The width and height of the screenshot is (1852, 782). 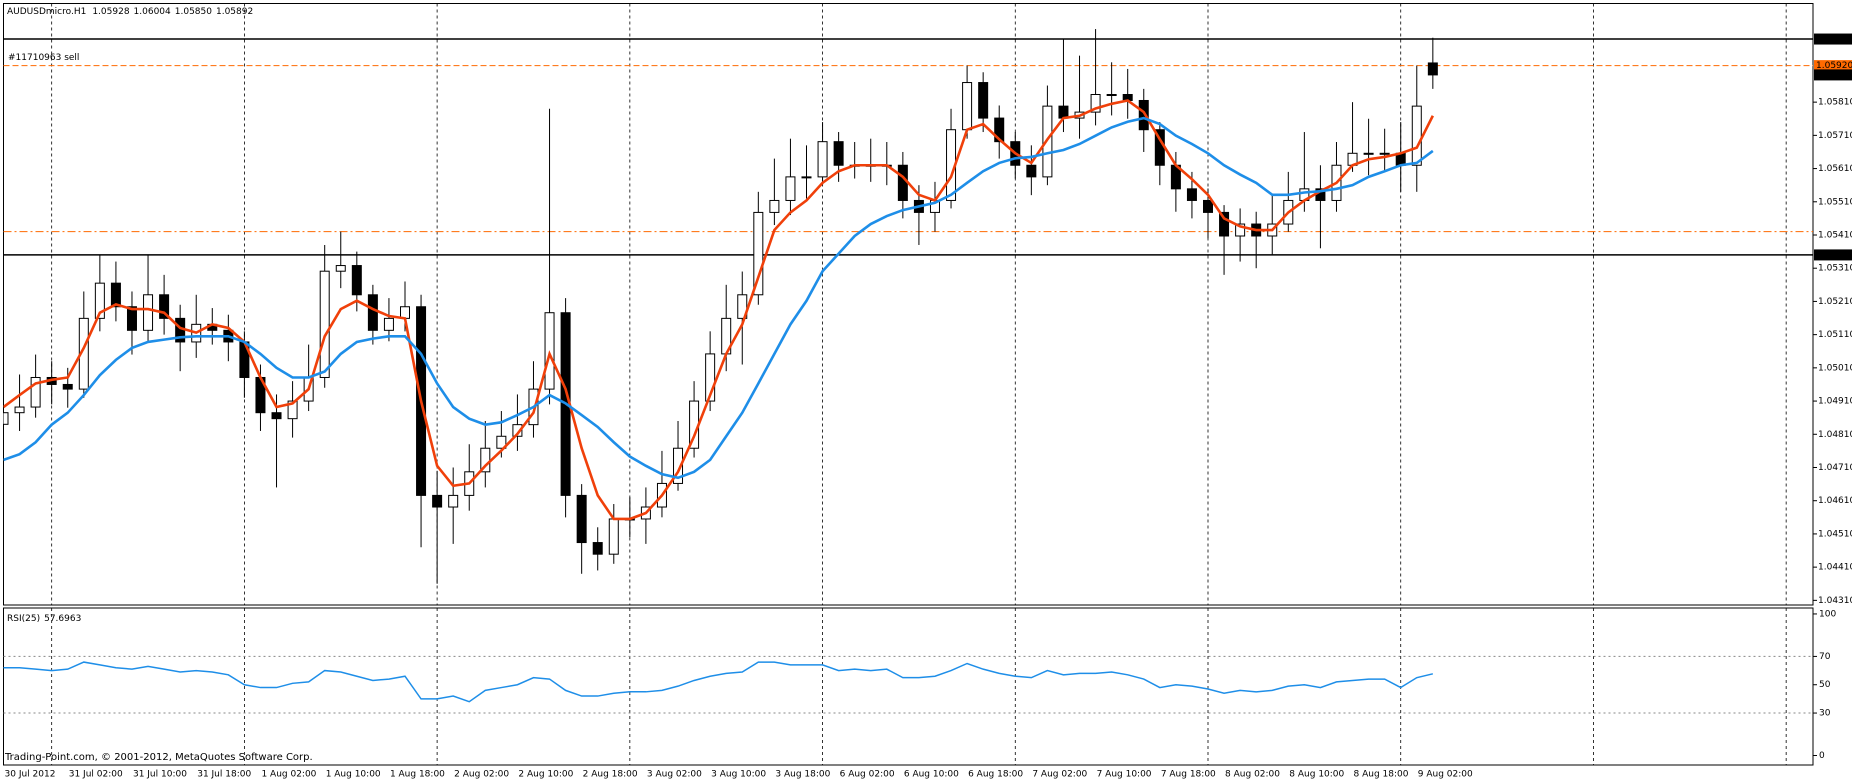 I want to click on current-price-box, so click(x=1833, y=75).